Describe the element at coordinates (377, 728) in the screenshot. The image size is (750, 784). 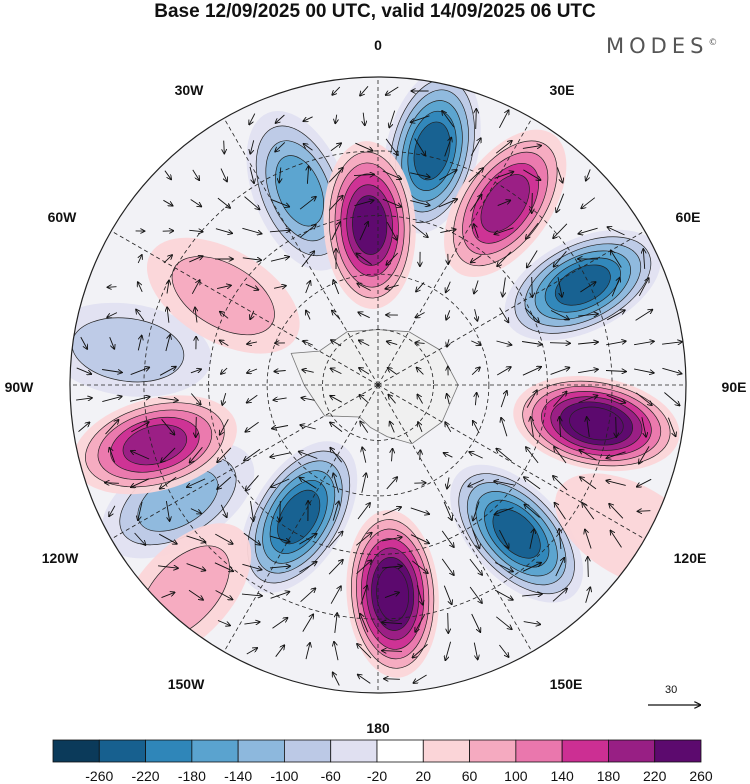
I see `lon-label-180: 180` at that location.